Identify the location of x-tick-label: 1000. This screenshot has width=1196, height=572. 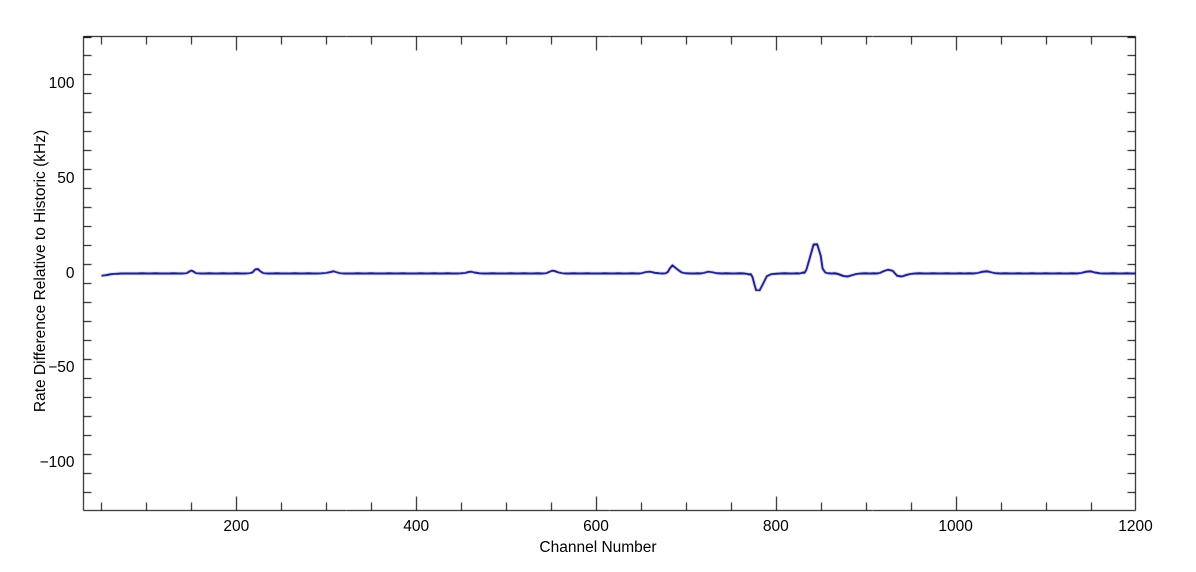
(955, 526).